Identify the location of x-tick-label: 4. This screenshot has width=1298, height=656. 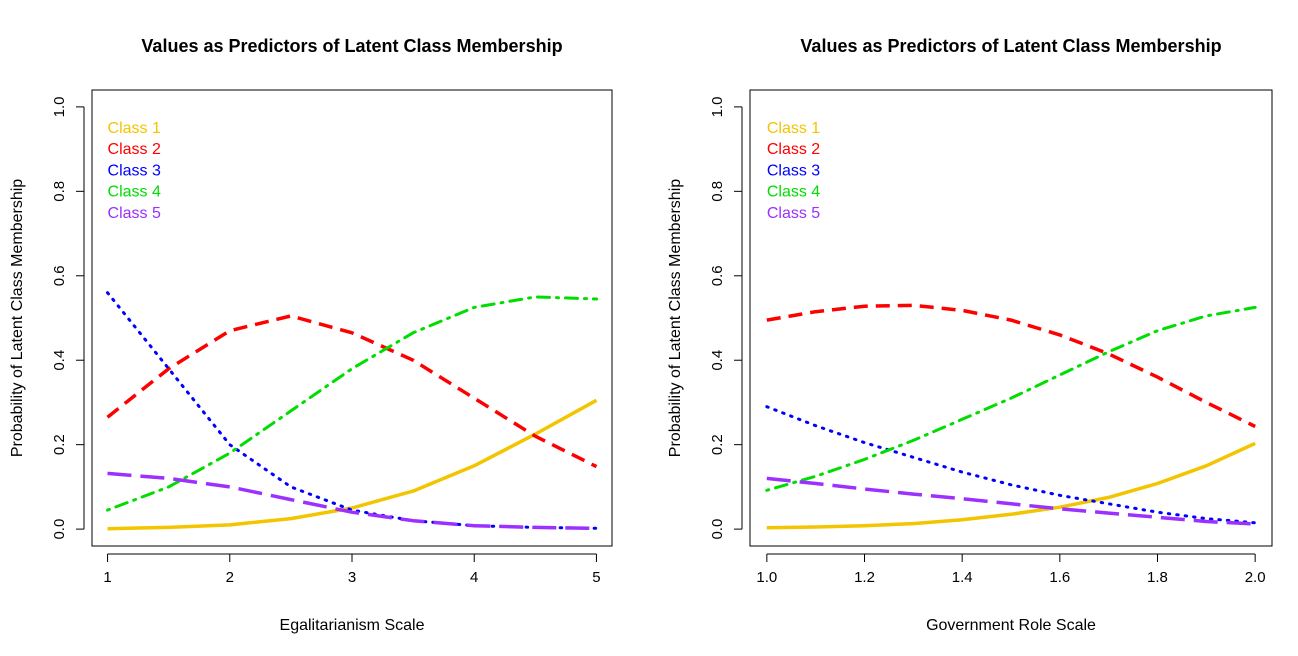
(474, 577).